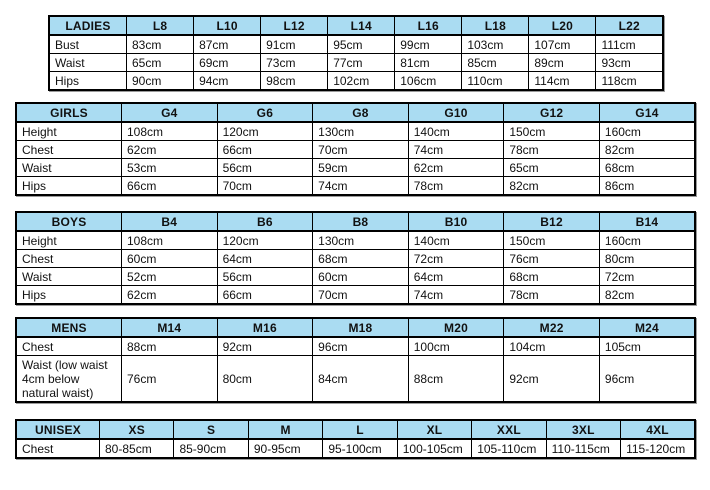 The height and width of the screenshot is (490, 710). What do you see at coordinates (647, 221) in the screenshot?
I see `boys-size-header: B14` at bounding box center [647, 221].